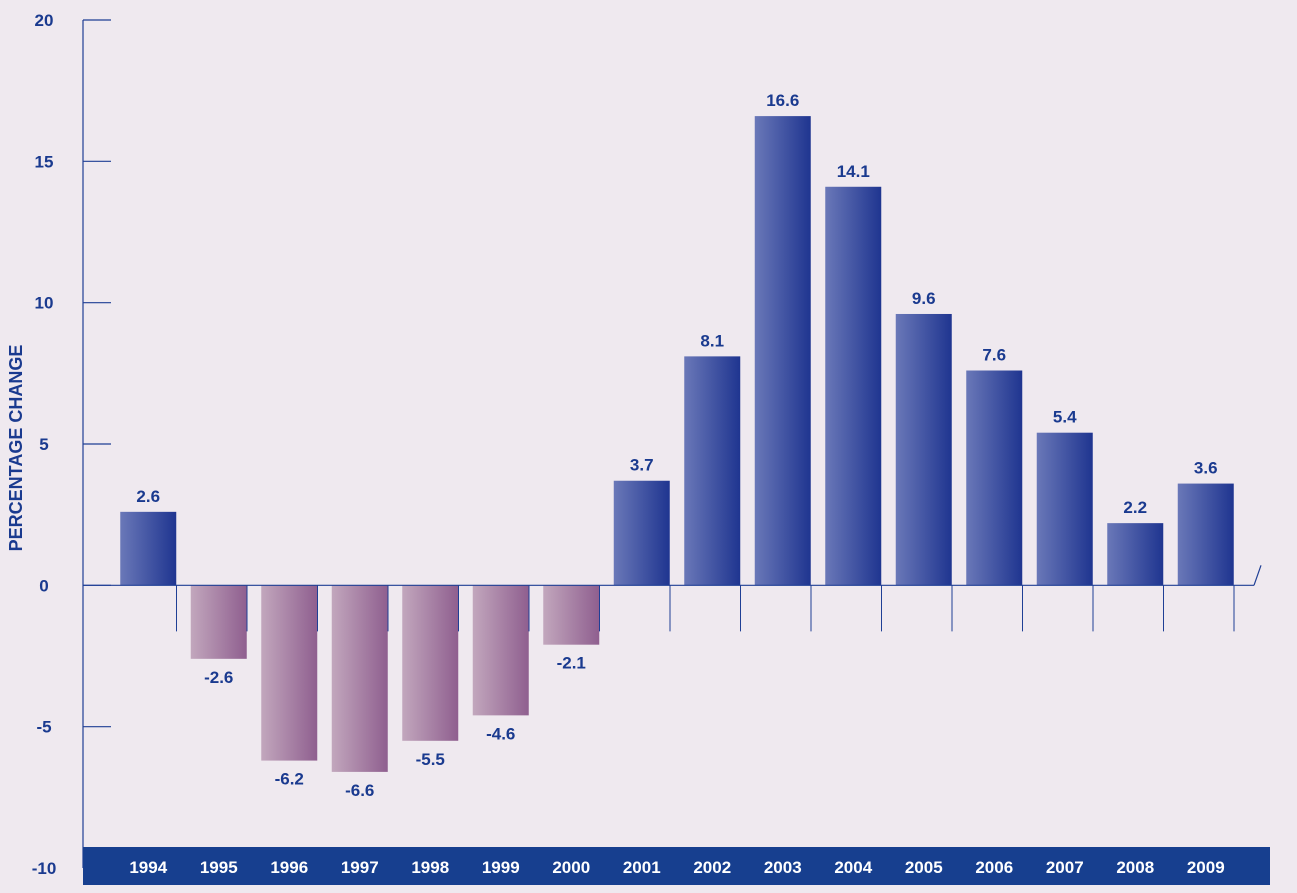  Describe the element at coordinates (783, 867) in the screenshot. I see `x-tick-label-2003: 2003` at that location.